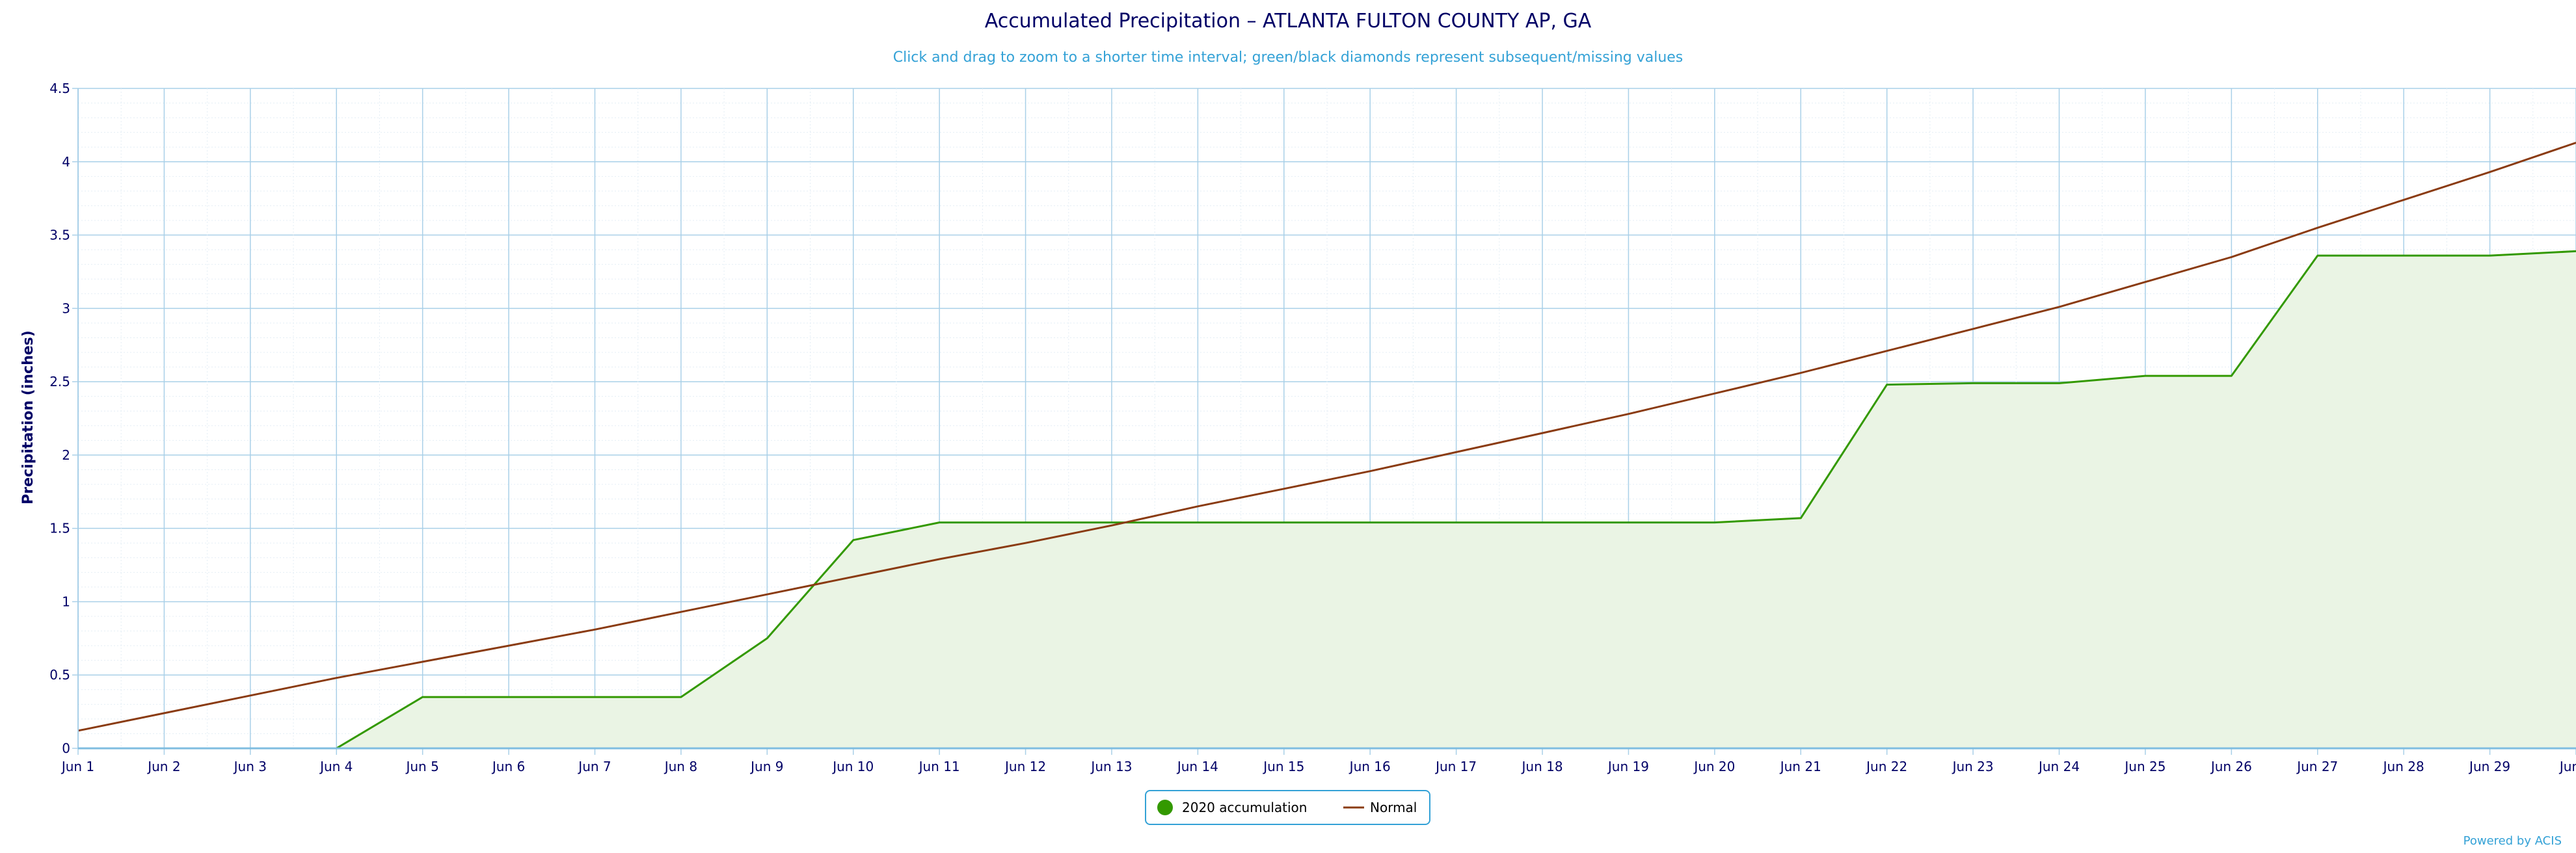  Describe the element at coordinates (59, 88) in the screenshot. I see `y-tick-label: 4.5` at that location.